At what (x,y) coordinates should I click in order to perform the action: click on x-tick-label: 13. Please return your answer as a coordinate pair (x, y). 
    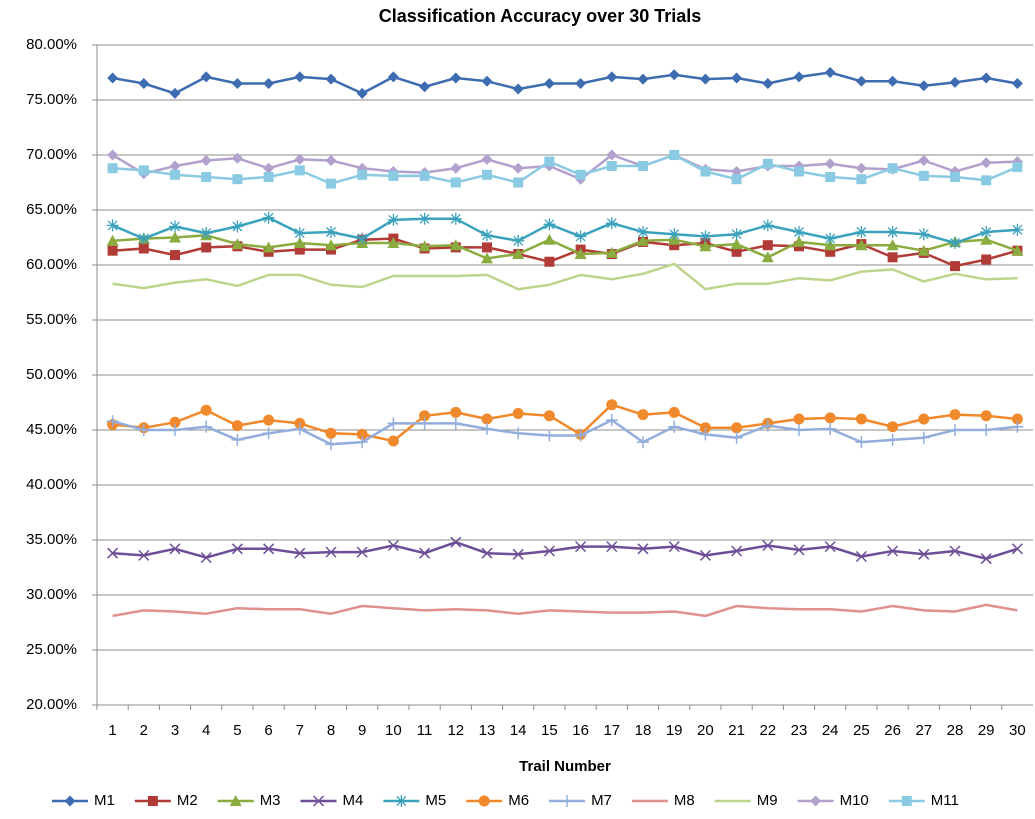
    Looking at the image, I should click on (487, 730).